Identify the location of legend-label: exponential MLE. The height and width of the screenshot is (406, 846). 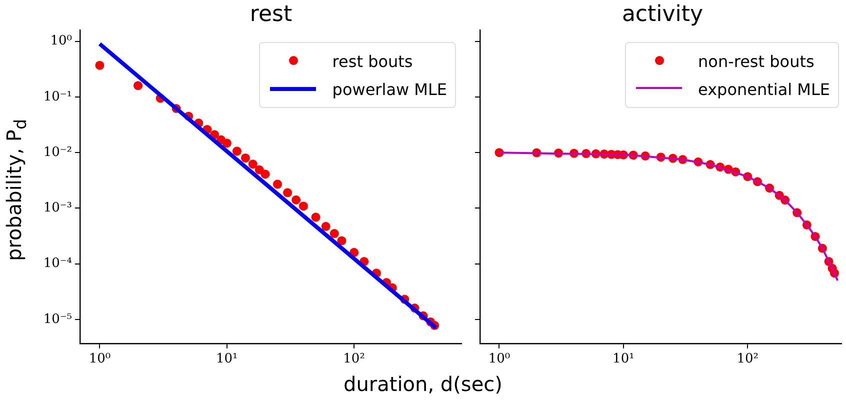
(764, 89).